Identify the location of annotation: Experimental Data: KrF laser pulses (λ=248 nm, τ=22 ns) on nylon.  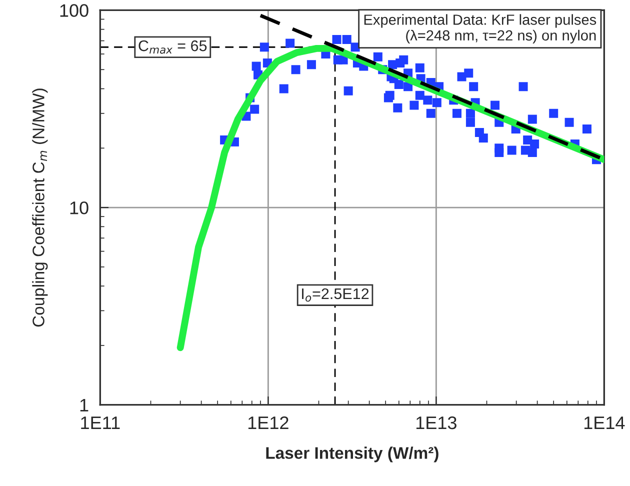
(480, 29).